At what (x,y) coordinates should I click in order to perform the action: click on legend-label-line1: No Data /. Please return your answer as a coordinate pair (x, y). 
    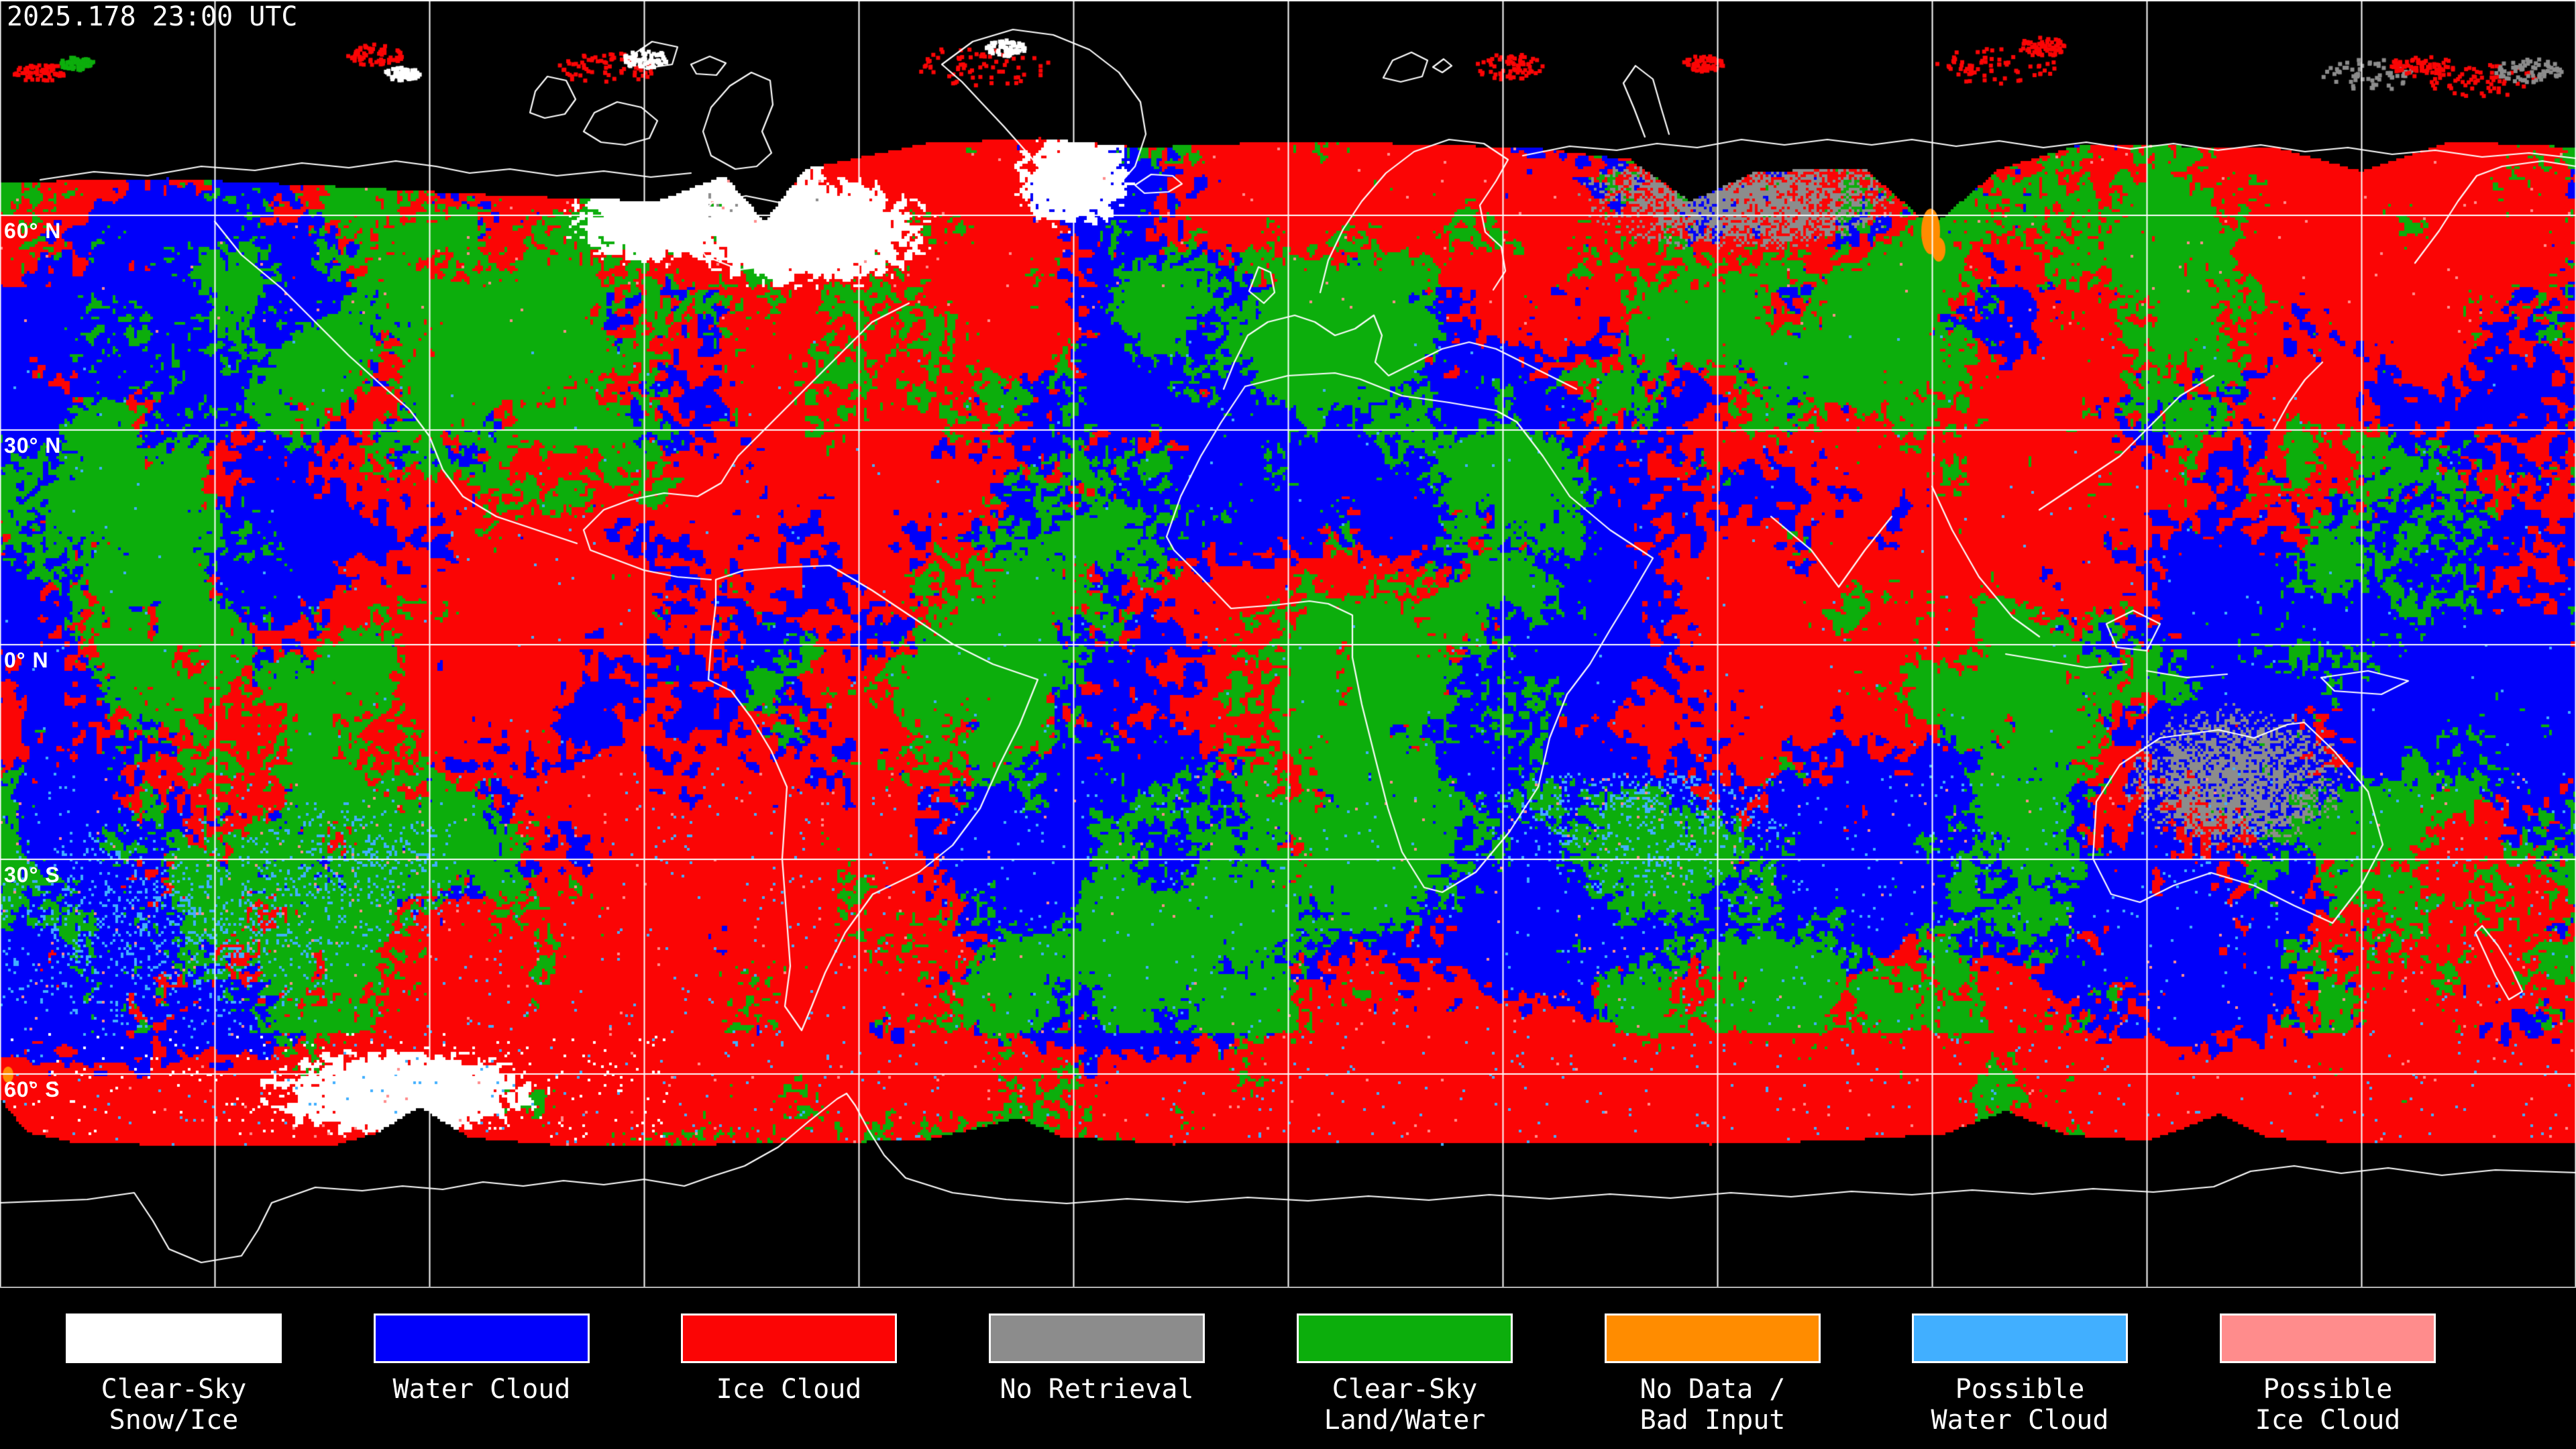
    Looking at the image, I should click on (1713, 1389).